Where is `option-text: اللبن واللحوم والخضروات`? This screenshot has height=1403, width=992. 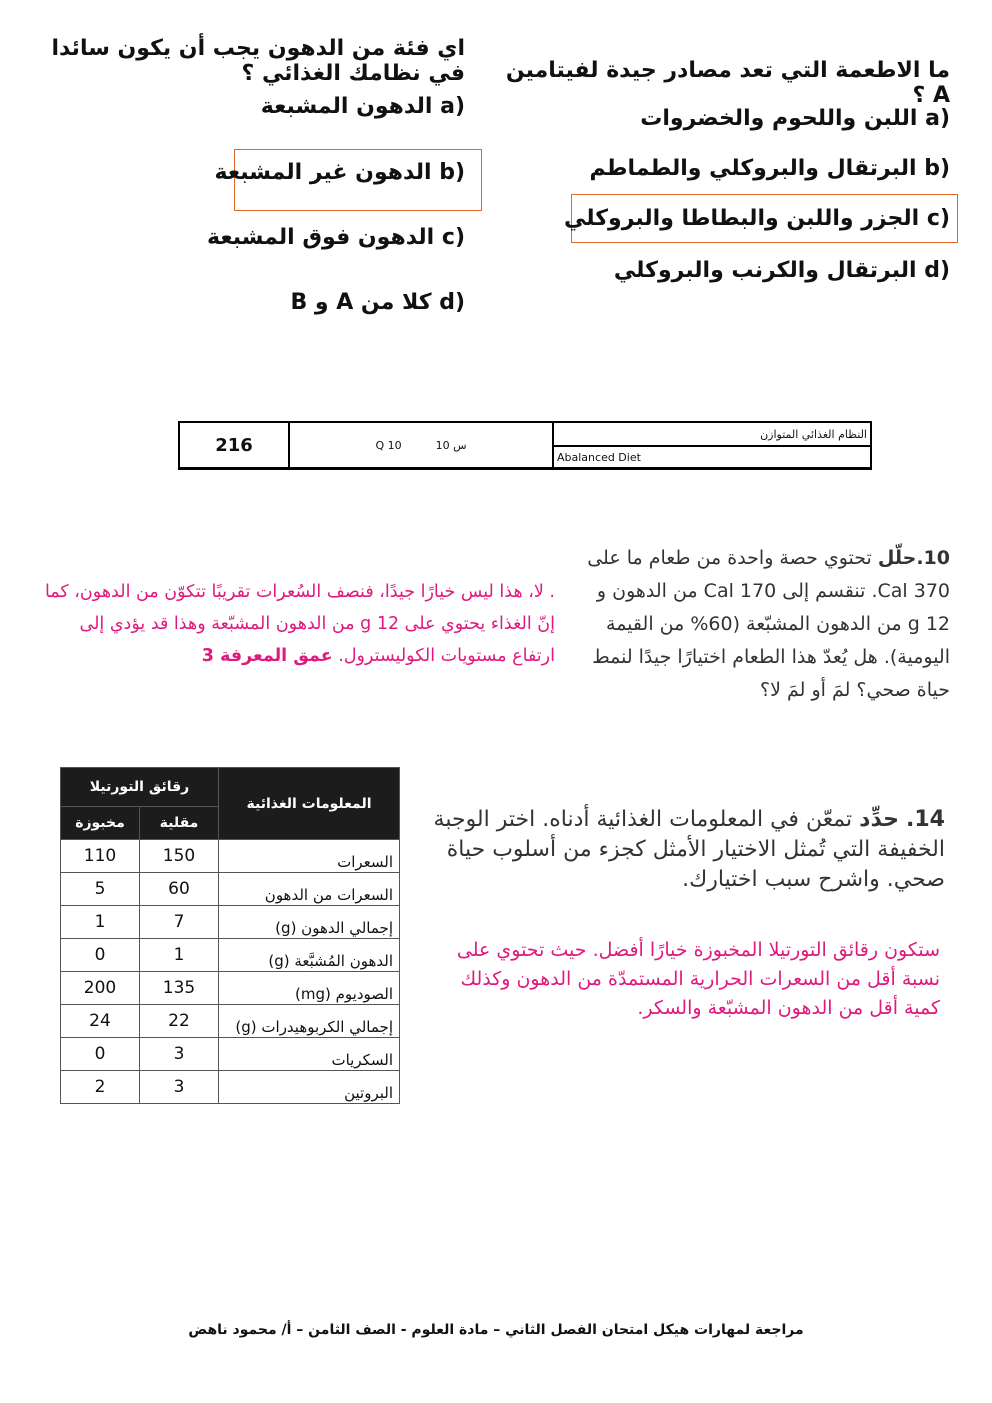 option-text: اللبن واللحوم والخضروات is located at coordinates (779, 118).